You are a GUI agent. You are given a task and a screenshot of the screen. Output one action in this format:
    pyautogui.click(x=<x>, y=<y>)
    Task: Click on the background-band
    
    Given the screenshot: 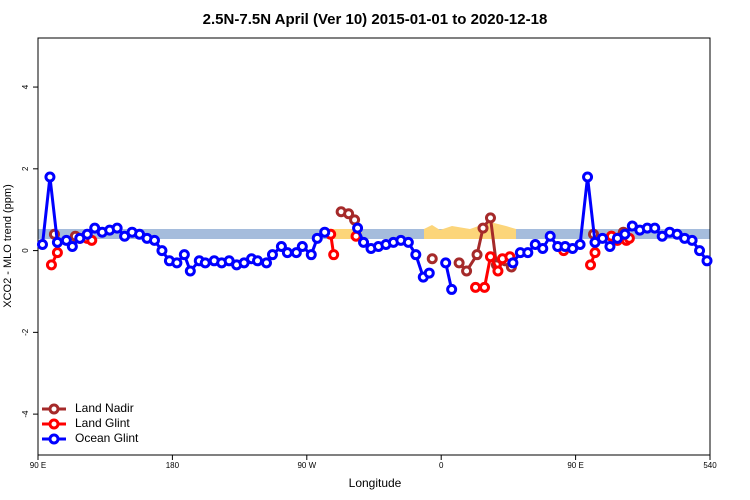 What is the action you would take?
    pyautogui.click(x=374, y=234)
    